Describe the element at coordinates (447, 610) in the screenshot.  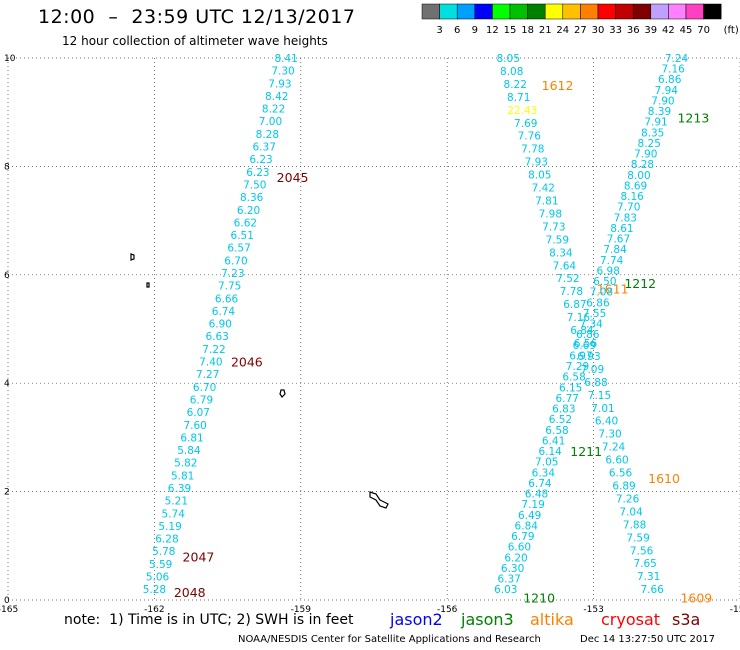
I see `x-tick-label: -156` at that location.